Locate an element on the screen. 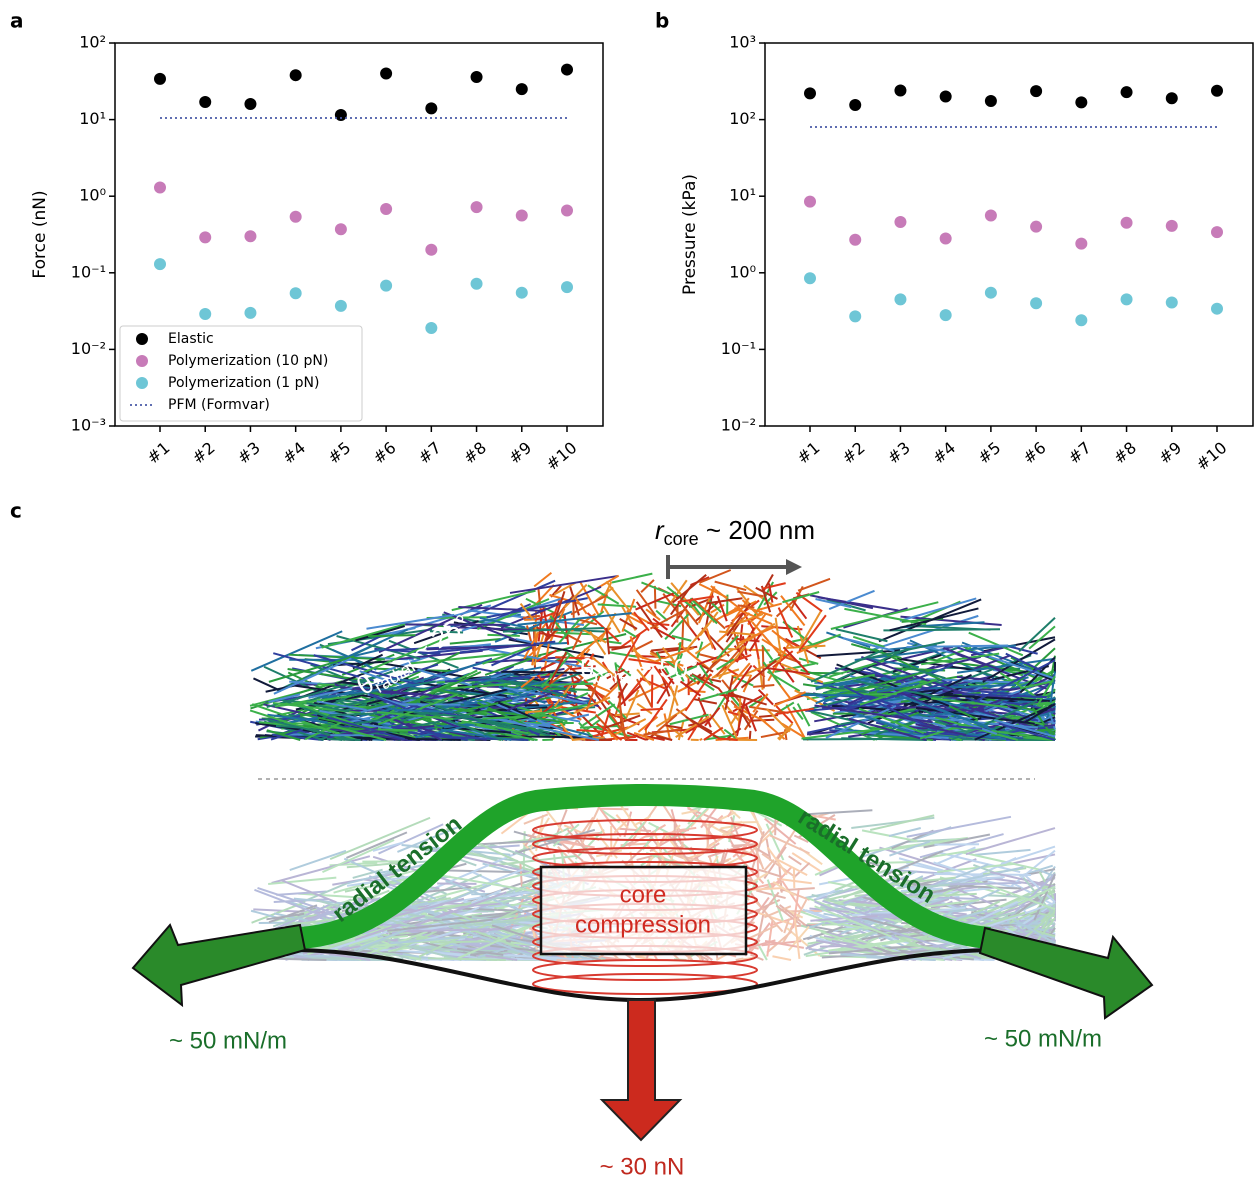 The height and width of the screenshot is (1181, 1256). symbol: θ is located at coordinates (587, 668).